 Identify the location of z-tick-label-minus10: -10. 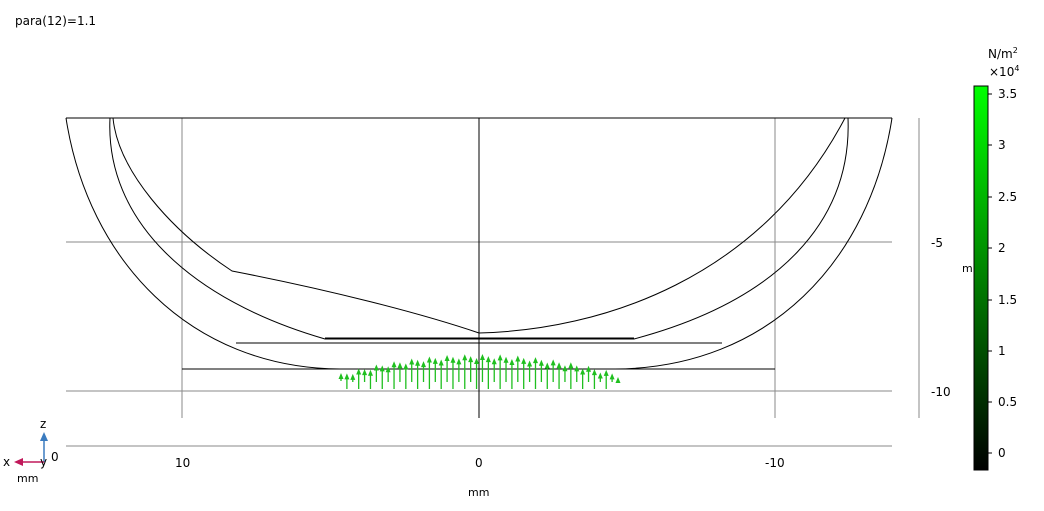
(941, 392).